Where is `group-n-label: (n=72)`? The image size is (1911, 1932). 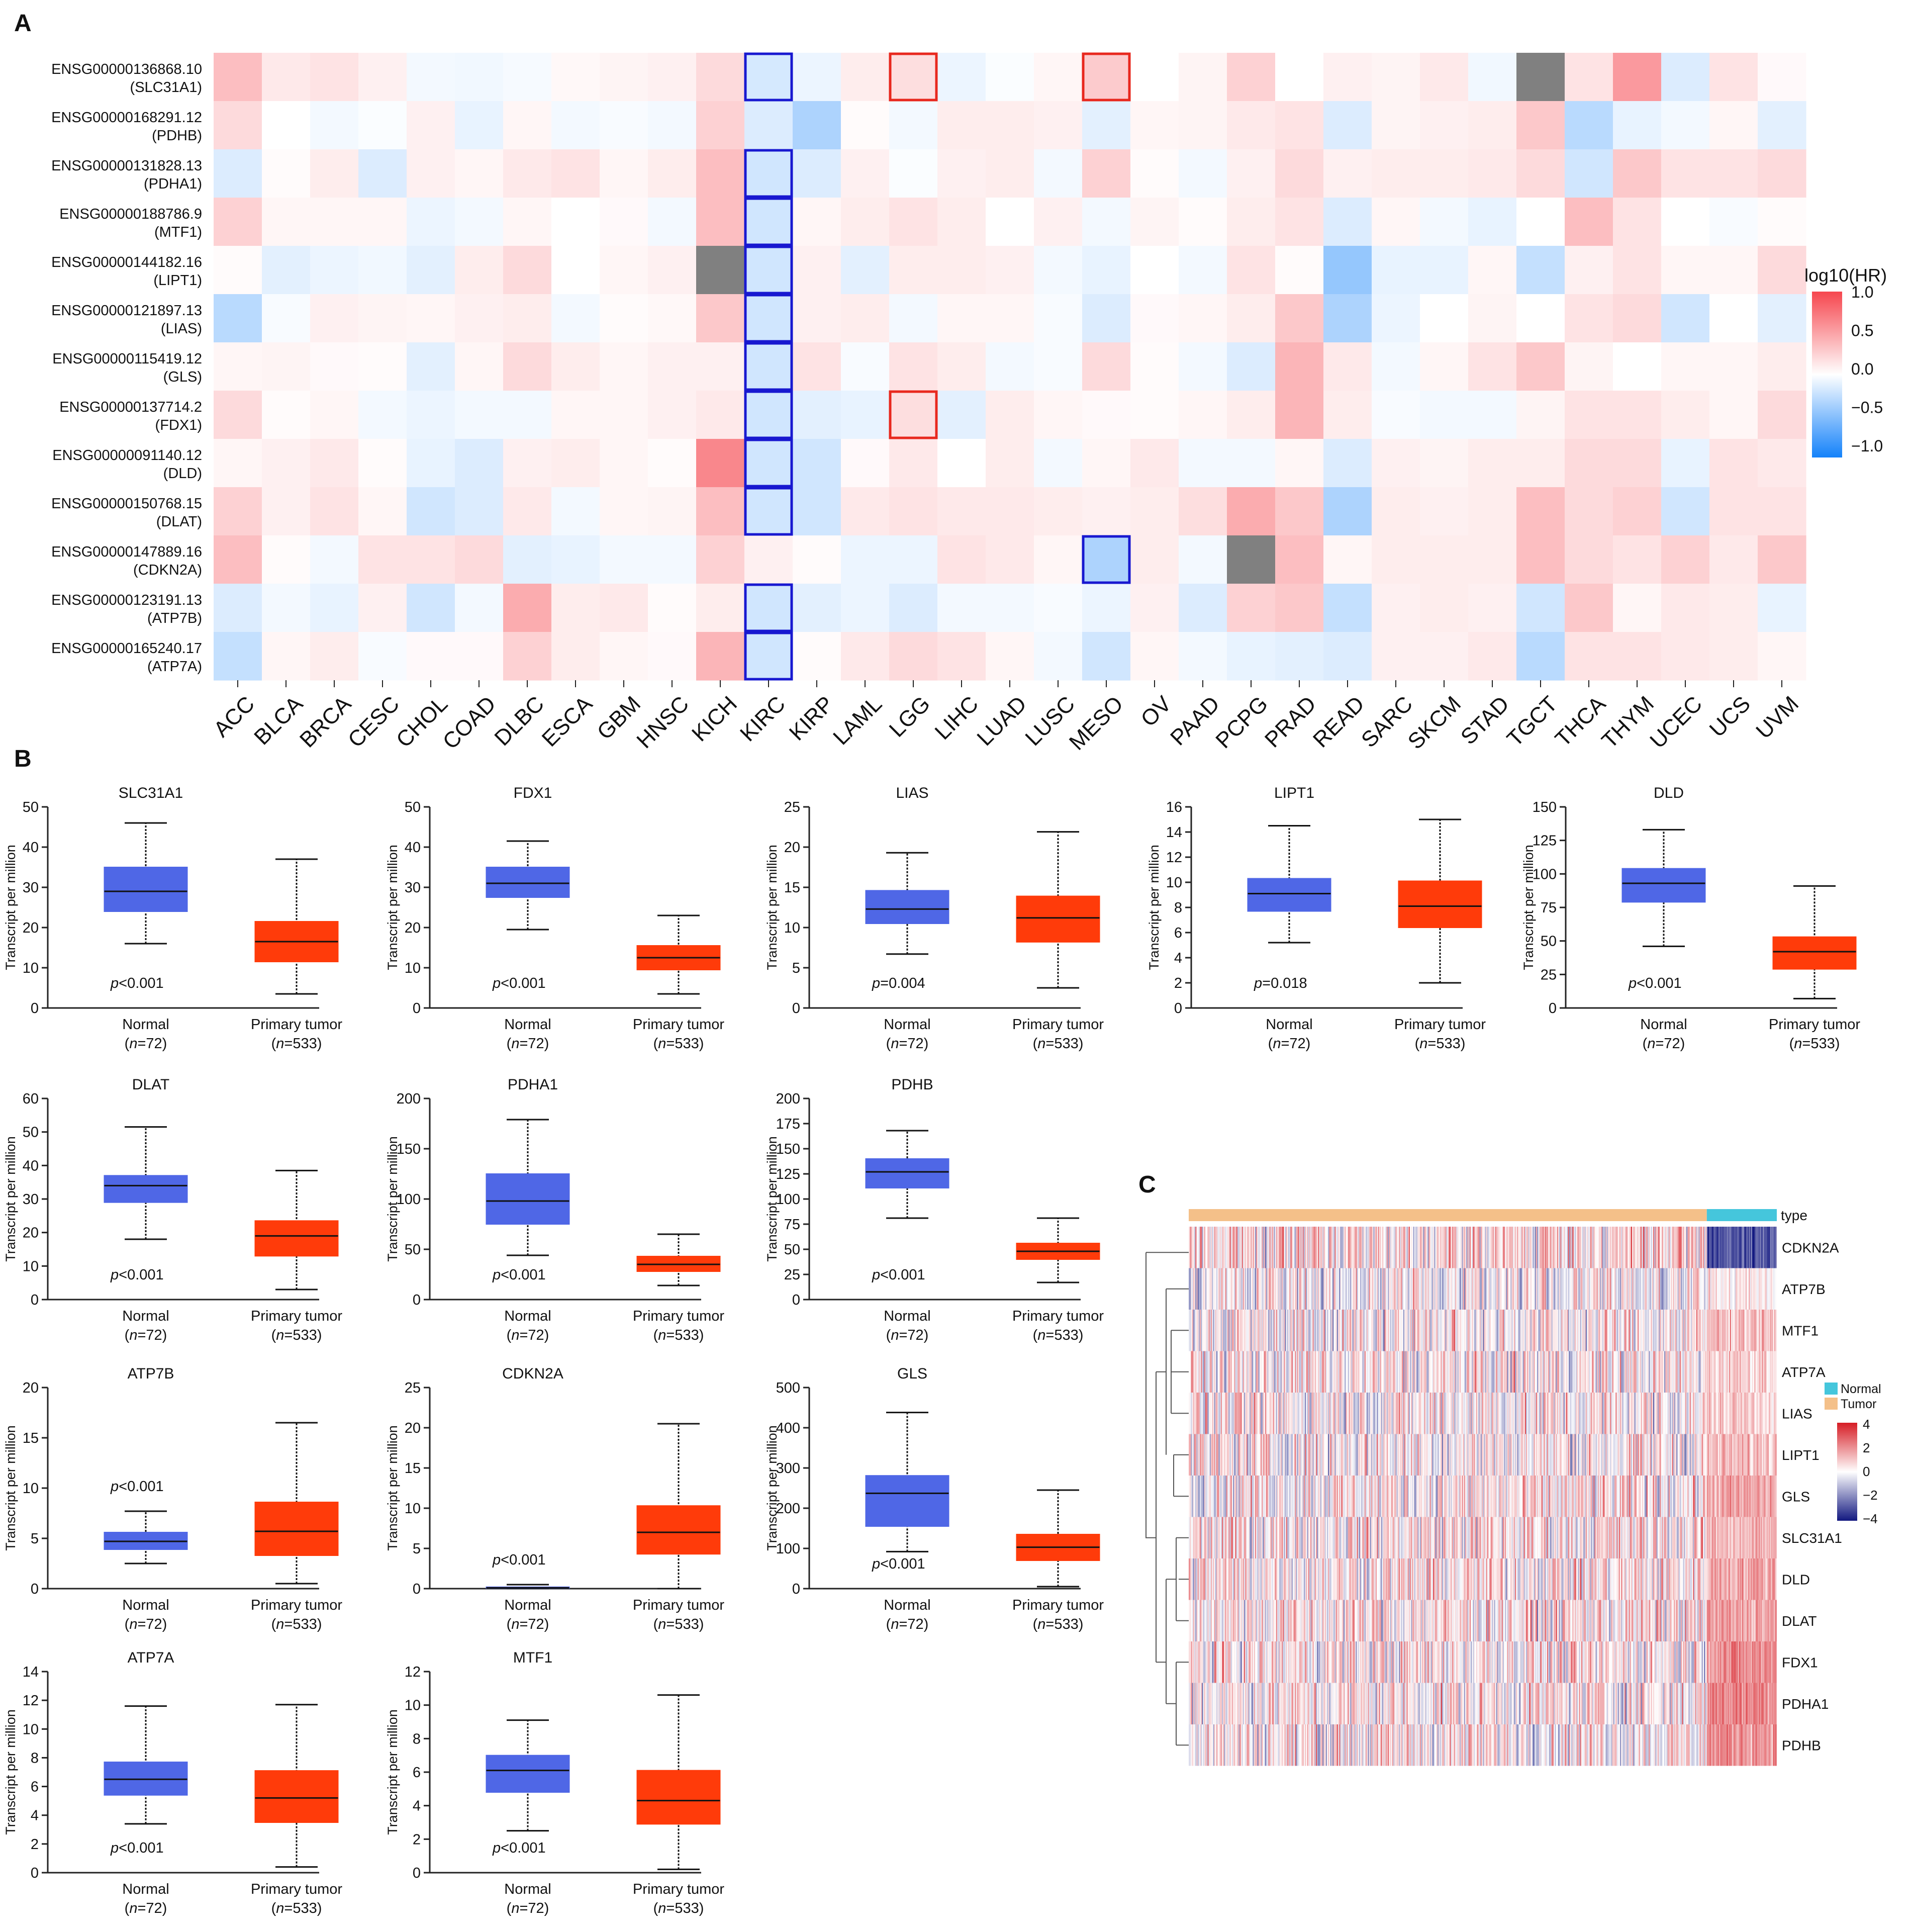
group-n-label: (n=72) is located at coordinates (146, 1908).